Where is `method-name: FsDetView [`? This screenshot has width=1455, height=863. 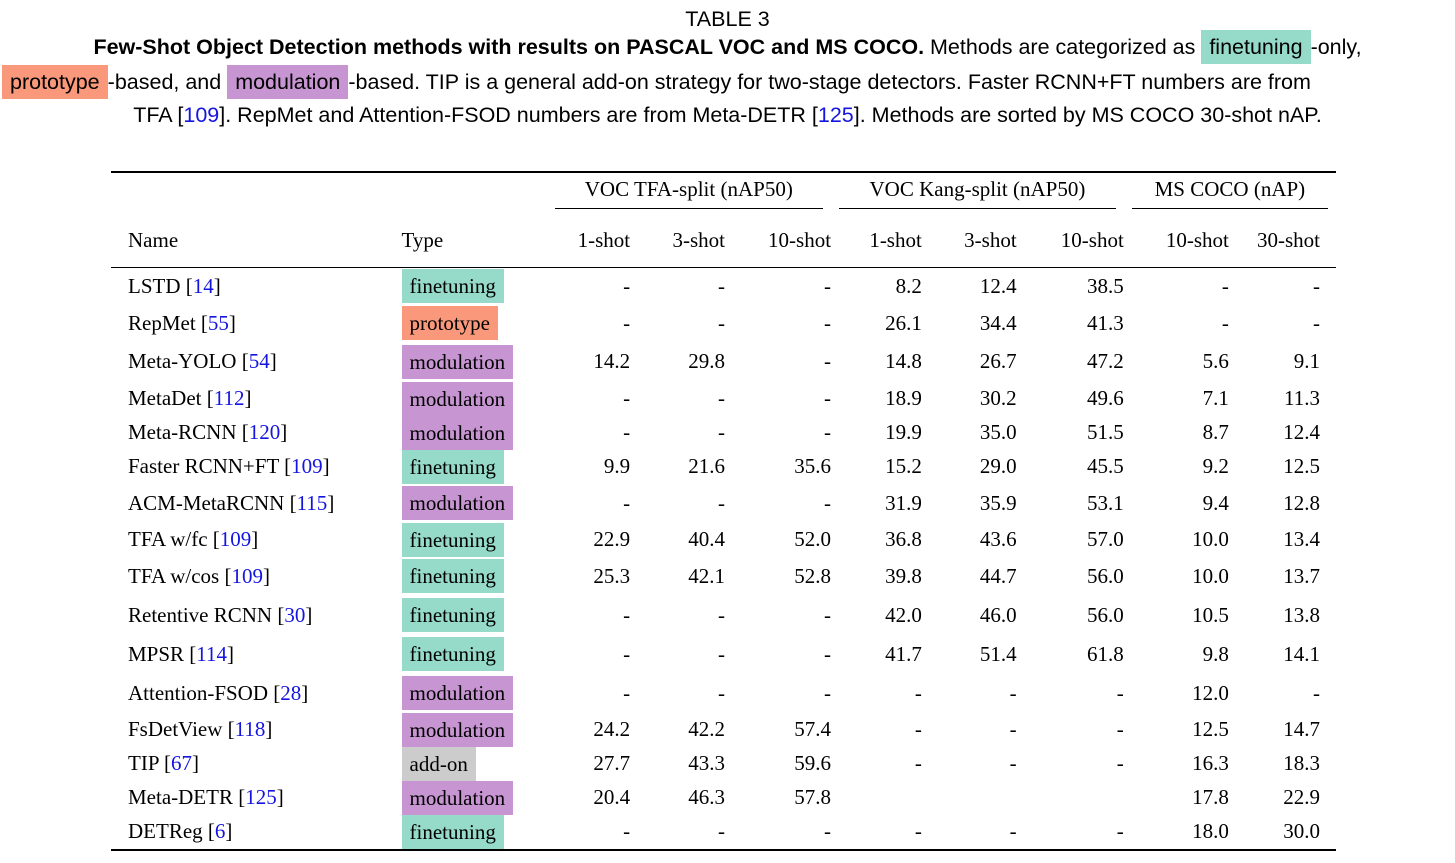
method-name: FsDetView [ is located at coordinates (181, 729).